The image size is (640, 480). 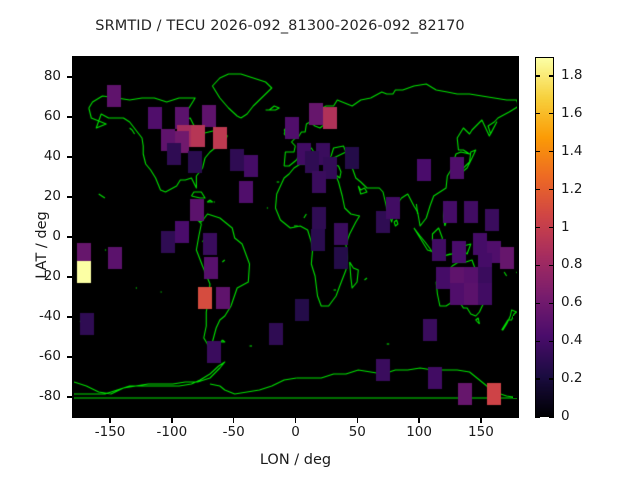 I want to click on colorbar-tick-label: 1.4, so click(x=572, y=150).